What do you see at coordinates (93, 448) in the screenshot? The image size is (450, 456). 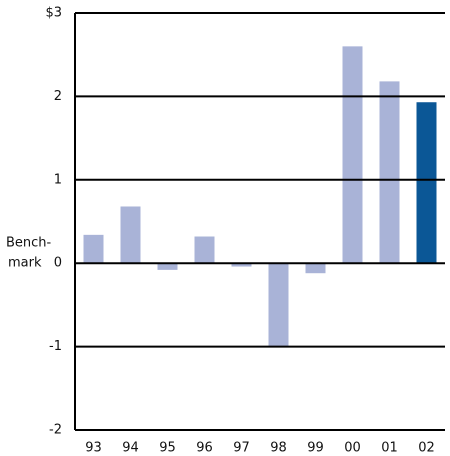 I see `x-tick-label: 93` at bounding box center [93, 448].